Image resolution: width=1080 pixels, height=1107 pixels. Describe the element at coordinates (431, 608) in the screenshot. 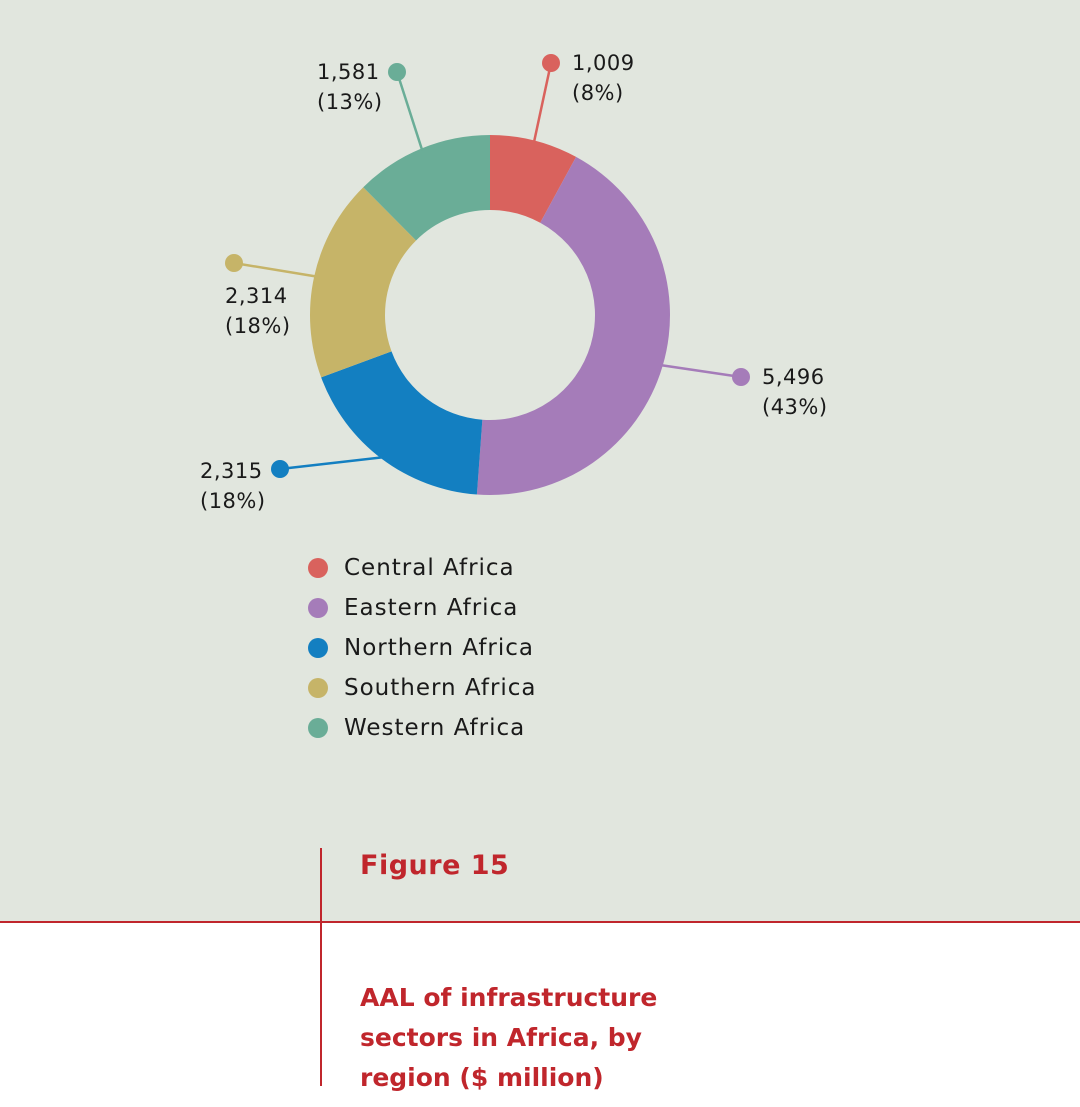

I see `legend-label: Eastern Africa` at that location.